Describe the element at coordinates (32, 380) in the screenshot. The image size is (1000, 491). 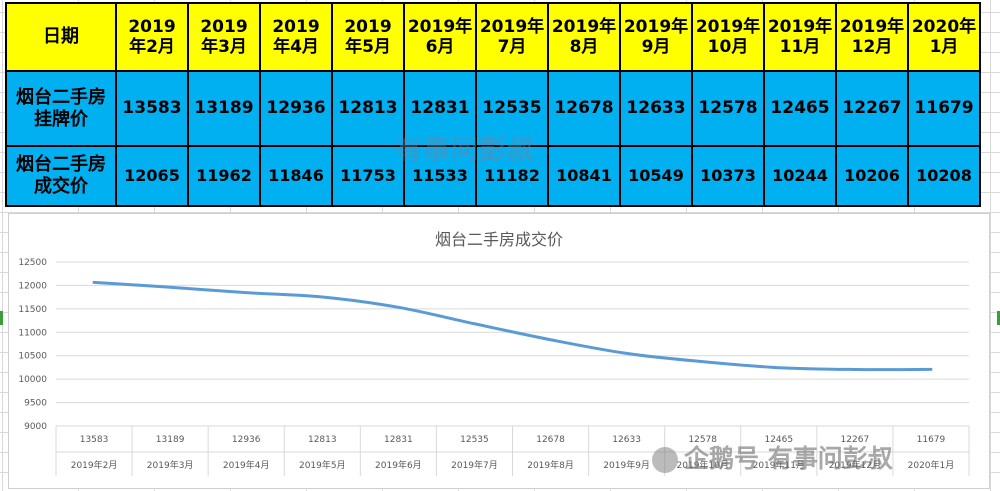
I see `y-tick-label: 10000` at that location.